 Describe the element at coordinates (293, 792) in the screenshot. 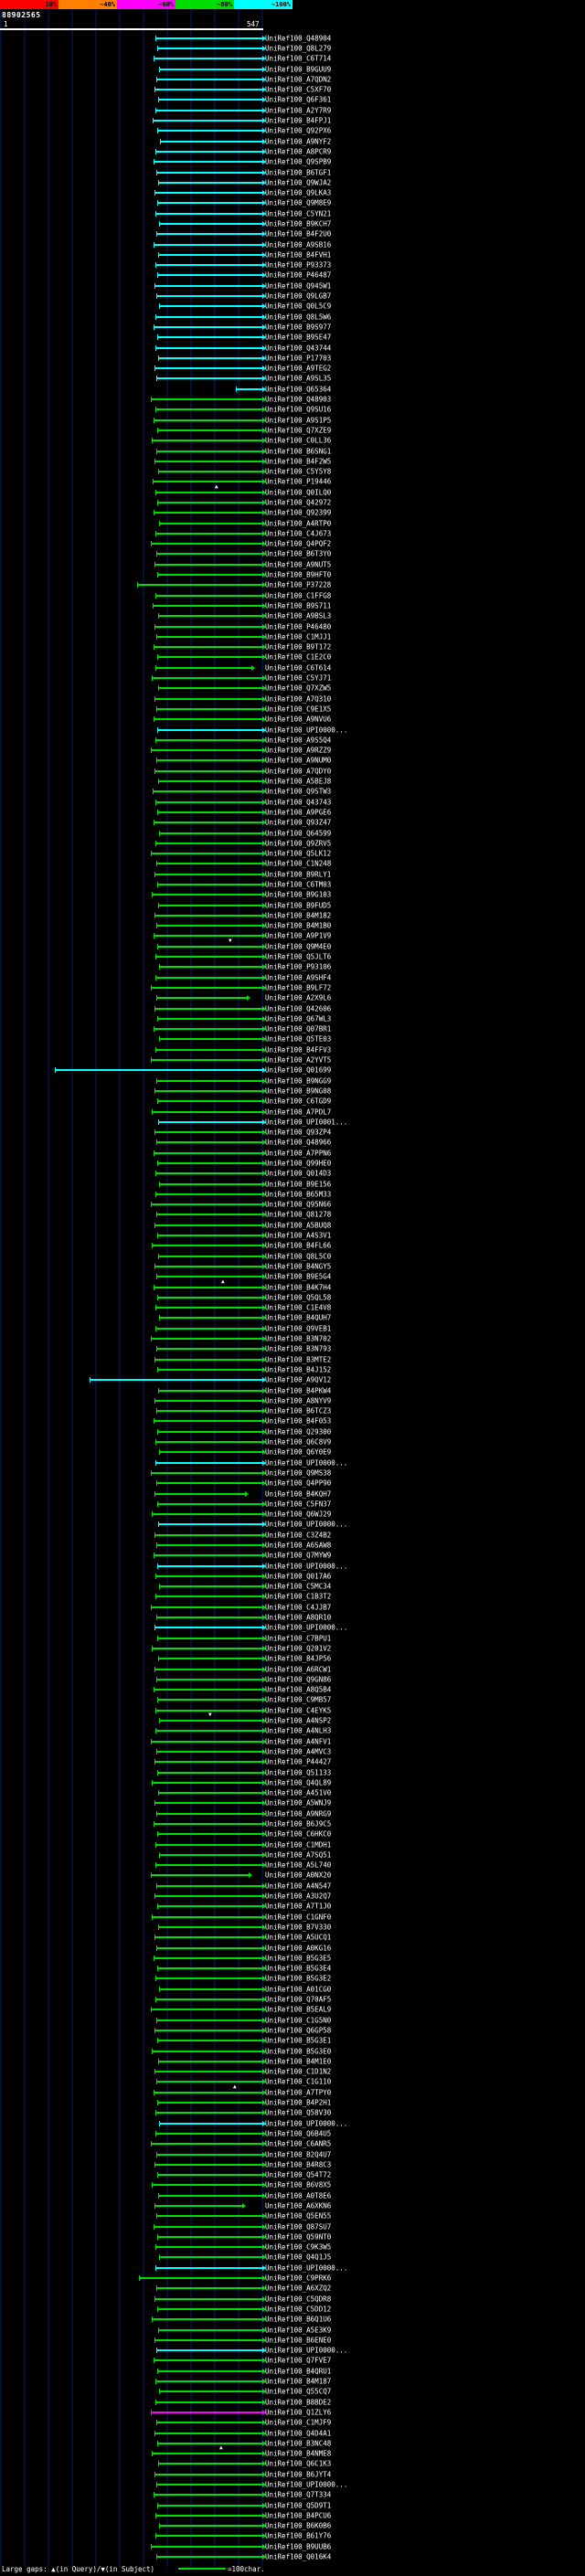

I see `hit-row: UniRef100_Q9STW3` at that location.